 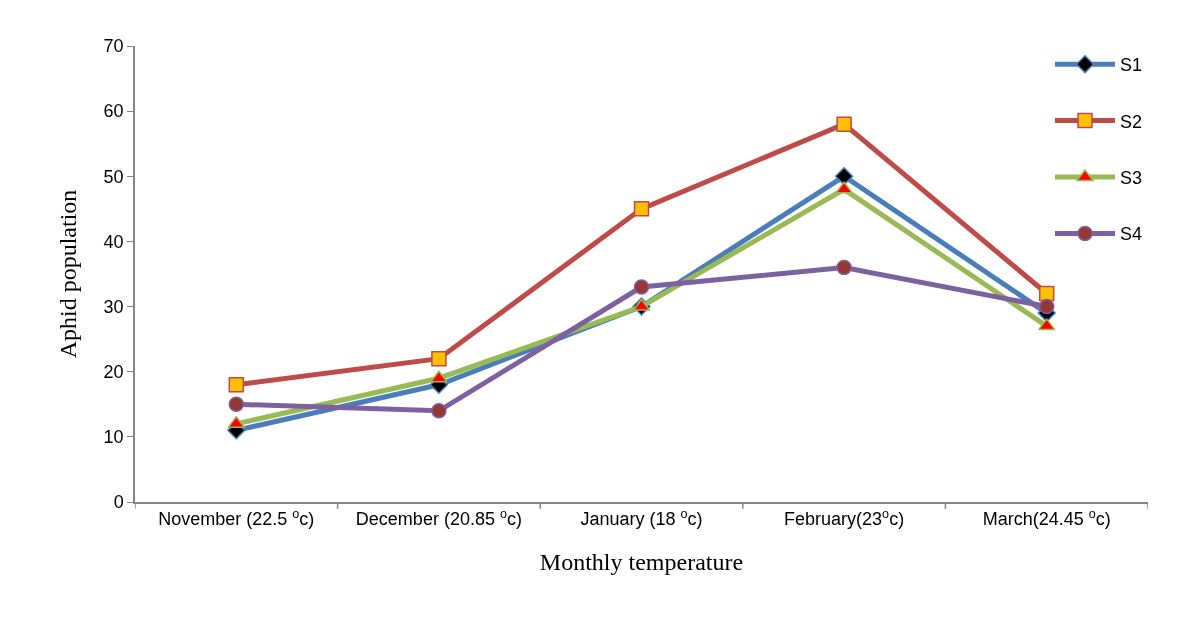 What do you see at coordinates (641, 562) in the screenshot?
I see `x-axis-title: Monthly temperature` at bounding box center [641, 562].